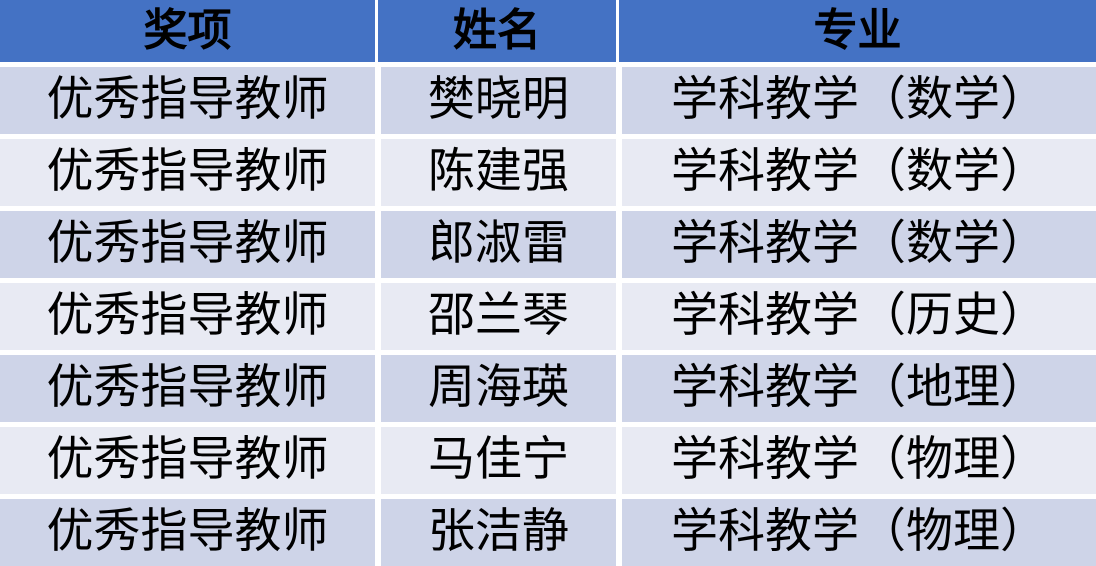 The width and height of the screenshot is (1096, 566). What do you see at coordinates (856, 386) in the screenshot?
I see `cell-major: 学科教学（地理）` at bounding box center [856, 386].